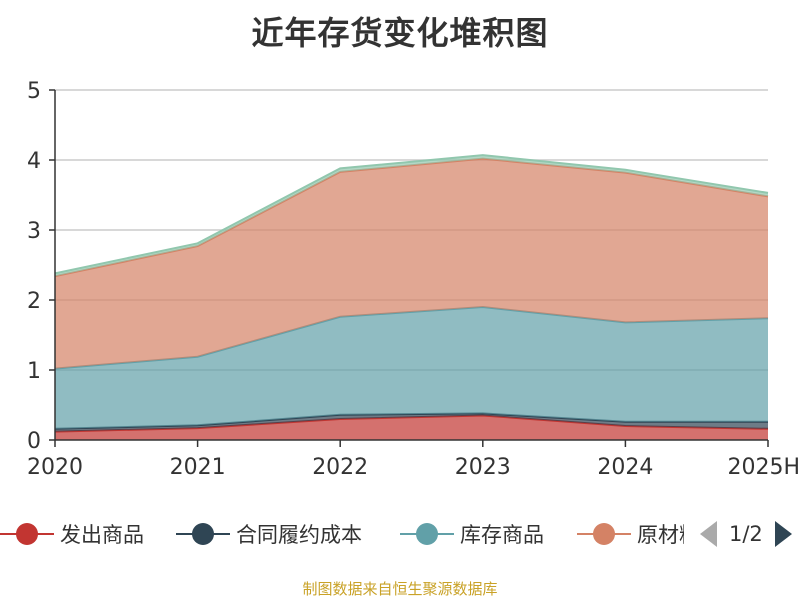 This screenshot has width=800, height=600. Describe the element at coordinates (660, 535) in the screenshot. I see `legend-label: 原材料` at that location.